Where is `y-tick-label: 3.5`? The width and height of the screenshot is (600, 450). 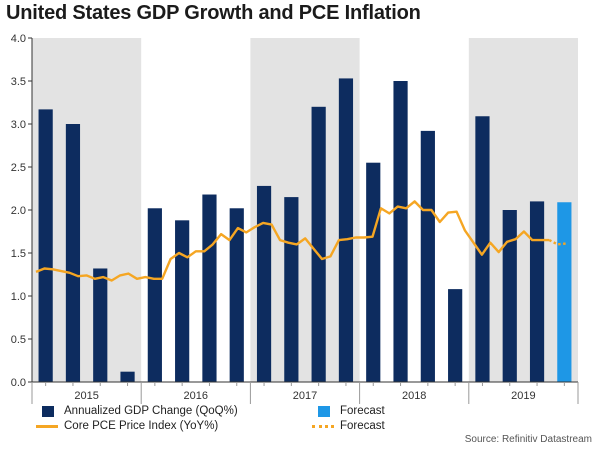 y-tick-label: 3.5 is located at coordinates (18, 82).